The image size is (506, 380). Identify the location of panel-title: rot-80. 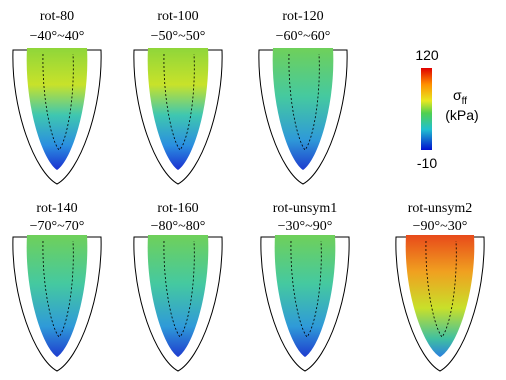
(57, 16).